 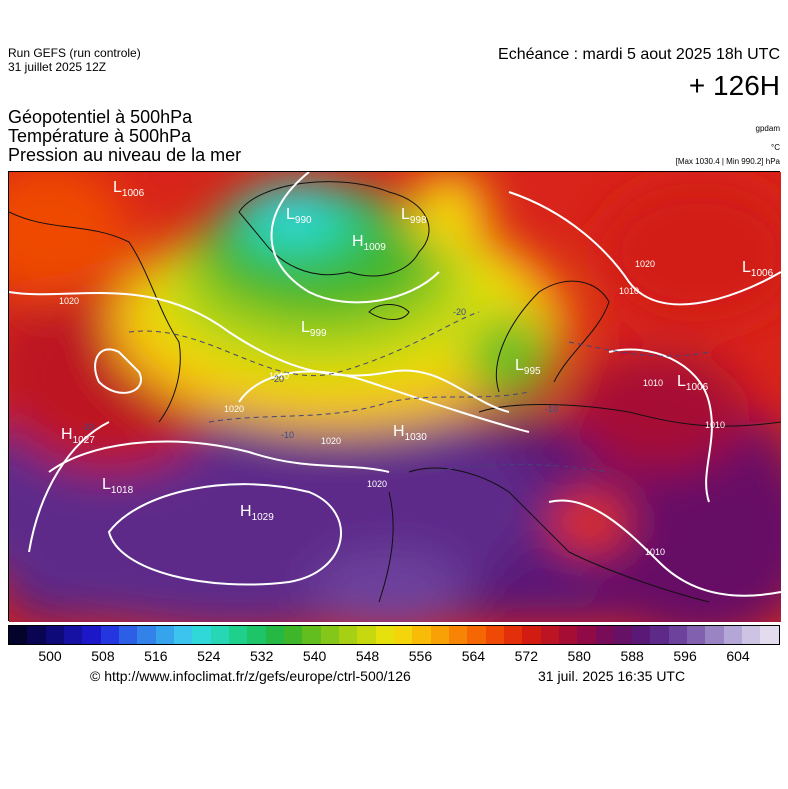 I want to click on color-scale-tick: 532, so click(x=262, y=656).